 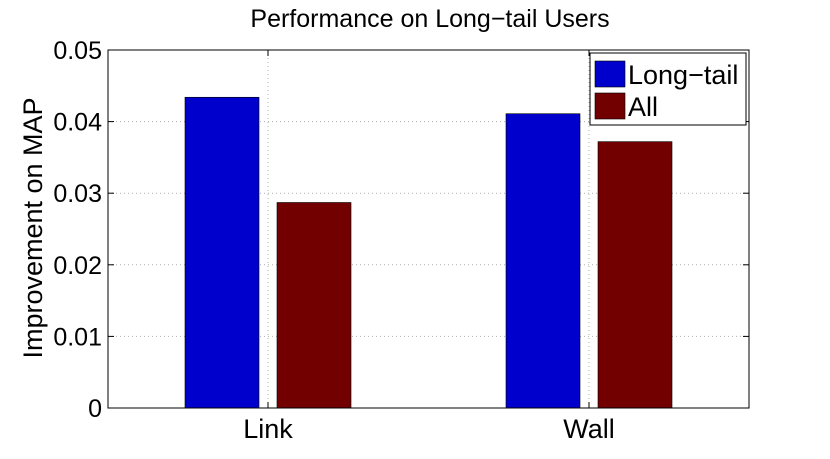 I want to click on x-tick-label: Wall, so click(x=589, y=429).